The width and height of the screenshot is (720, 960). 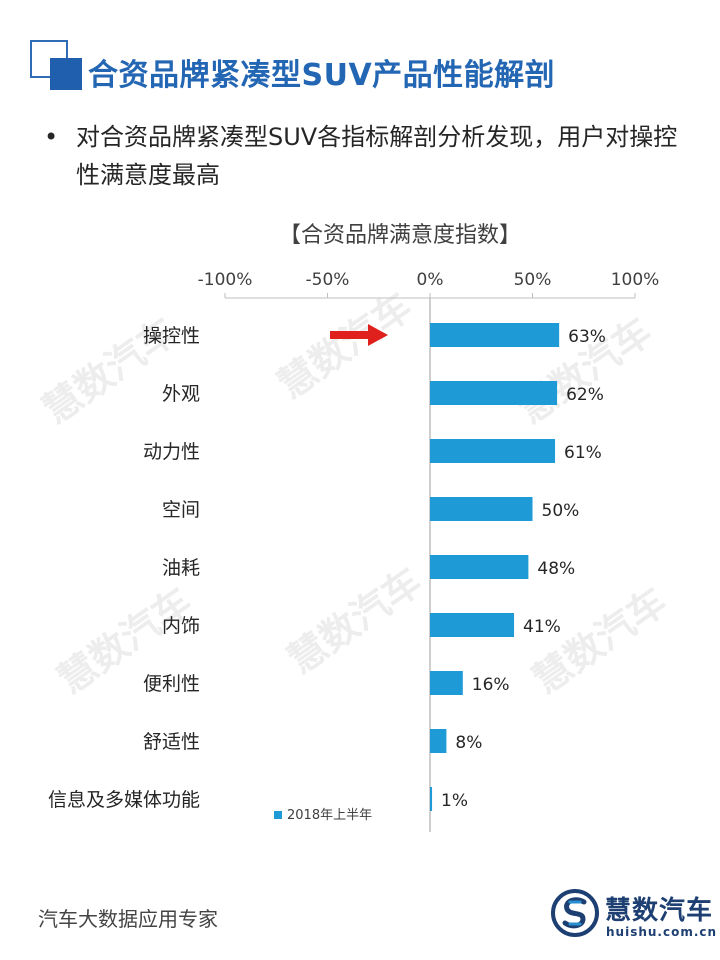 What do you see at coordinates (542, 627) in the screenshot?
I see `data-label: 41%` at bounding box center [542, 627].